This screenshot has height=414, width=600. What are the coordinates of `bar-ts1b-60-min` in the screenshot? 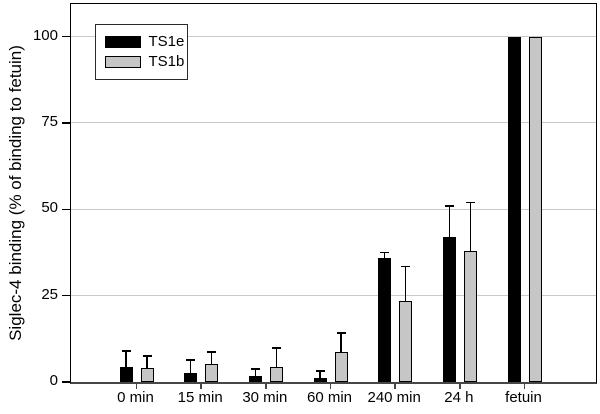 It's located at (341, 366).